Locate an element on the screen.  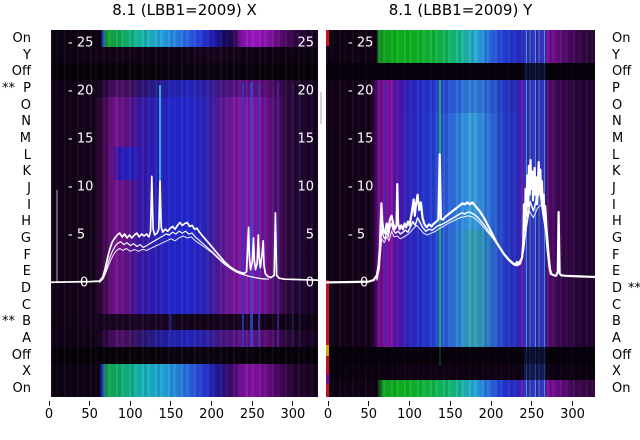
y-tick-label-mirror: 25 is located at coordinates (305, 43).